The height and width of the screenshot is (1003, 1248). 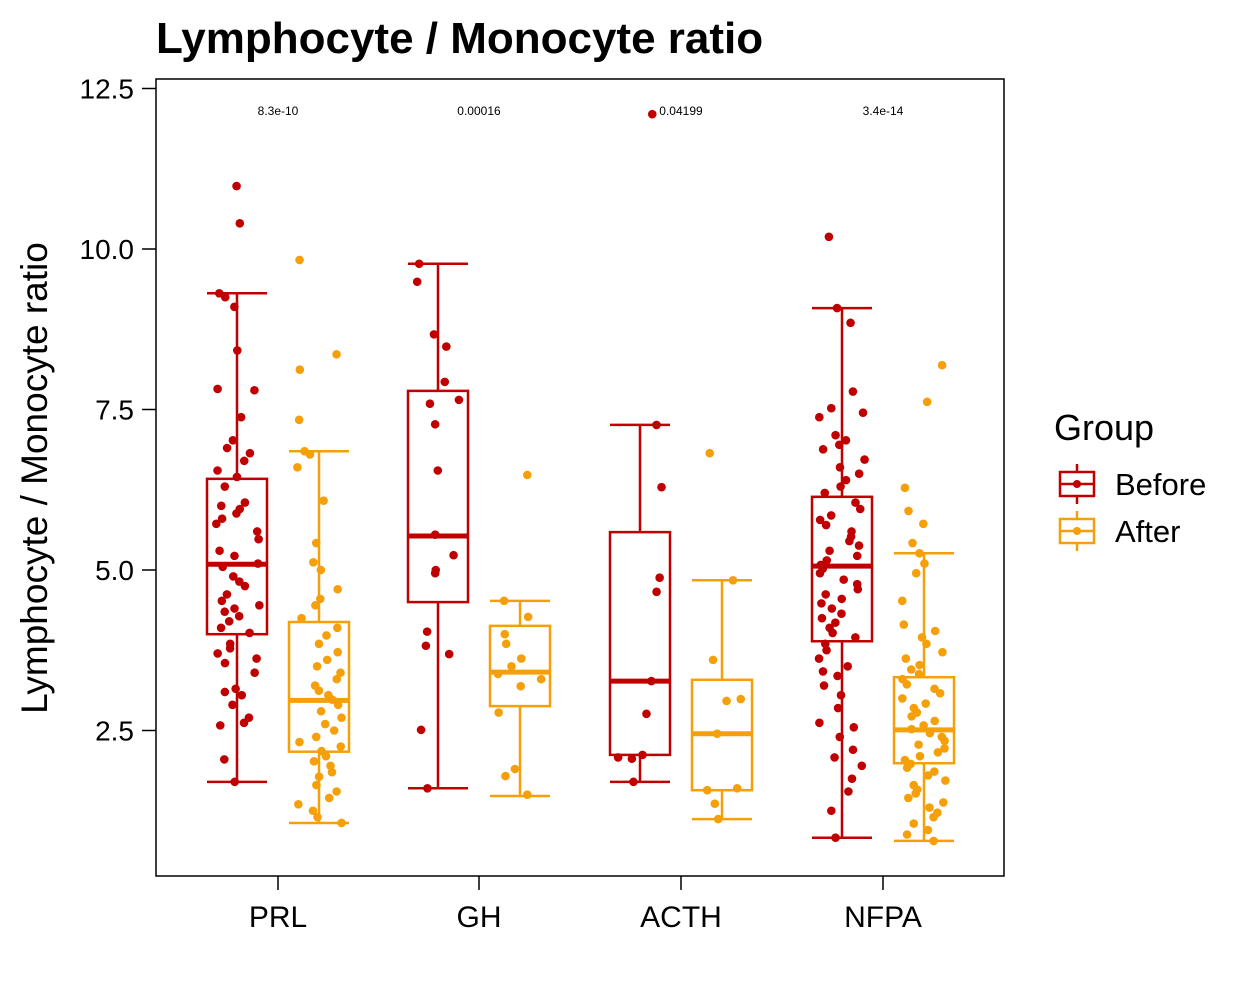 I want to click on legend-key-point, so click(x=1077, y=531).